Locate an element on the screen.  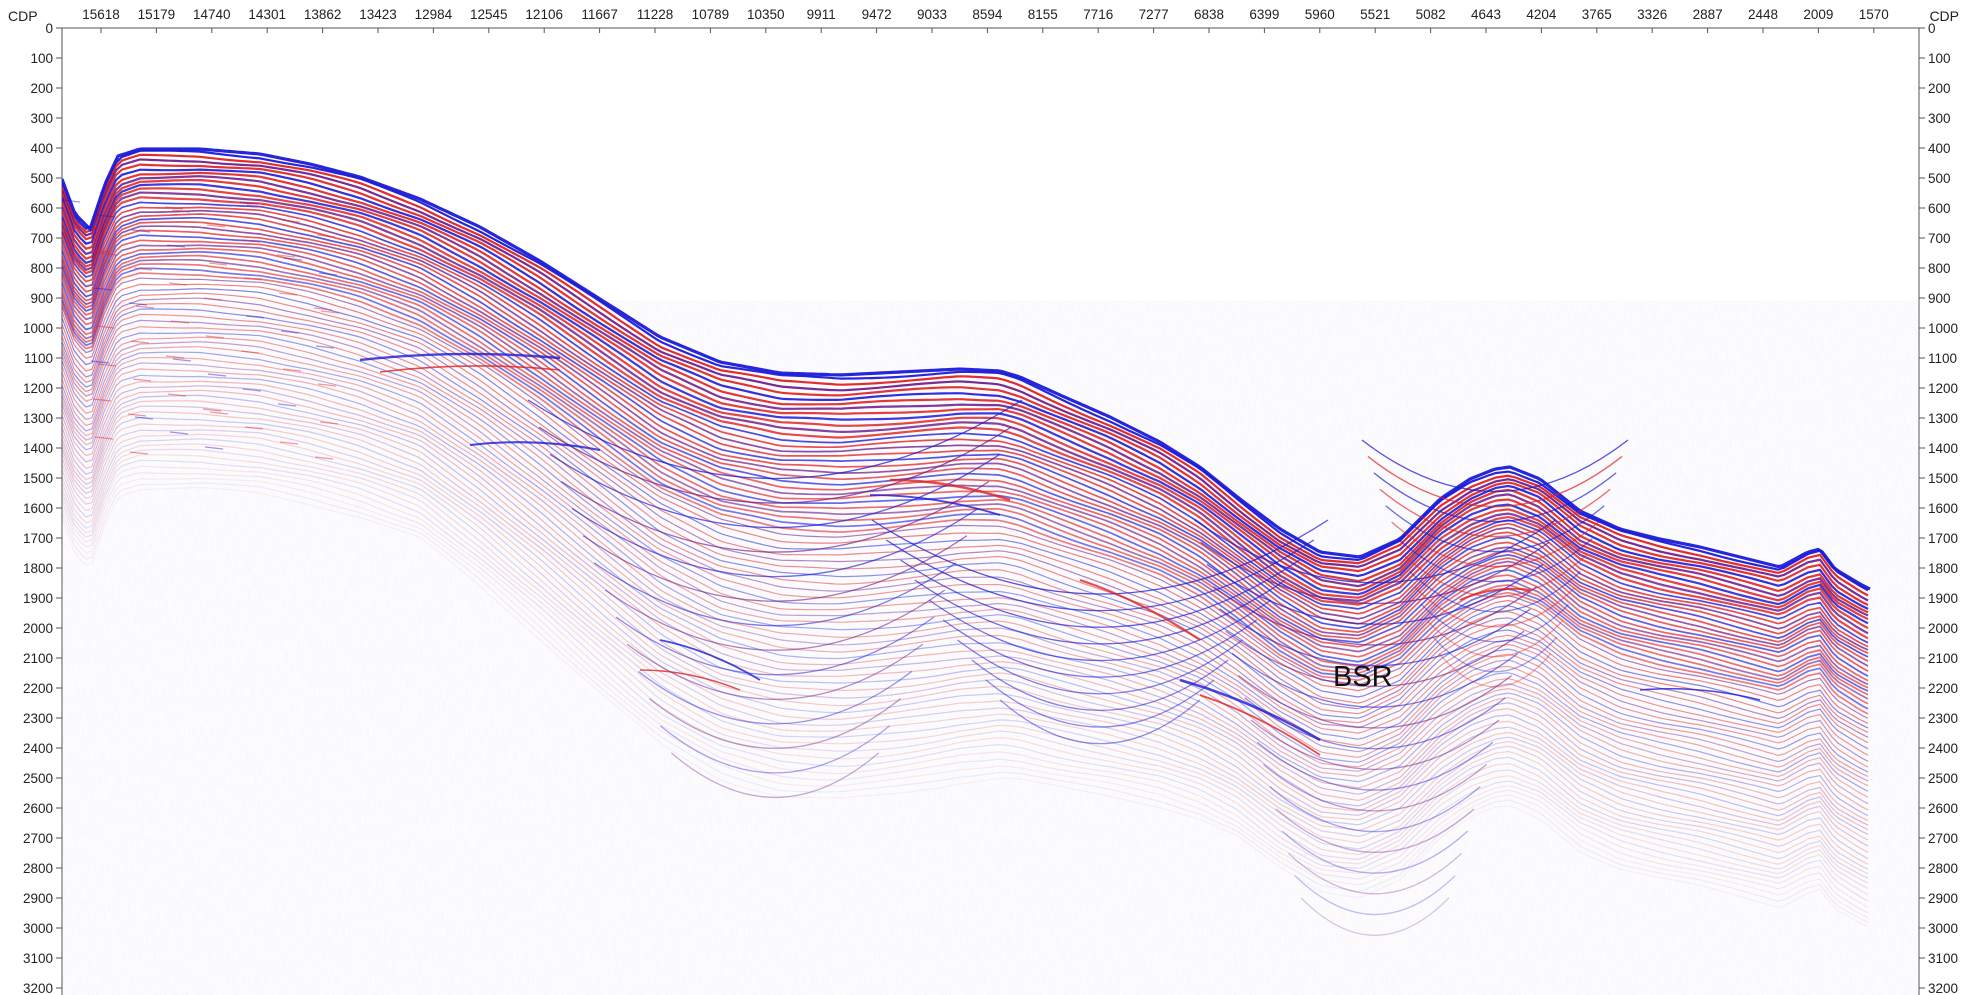
time-tick-label-left: 500 is located at coordinates (41, 178).